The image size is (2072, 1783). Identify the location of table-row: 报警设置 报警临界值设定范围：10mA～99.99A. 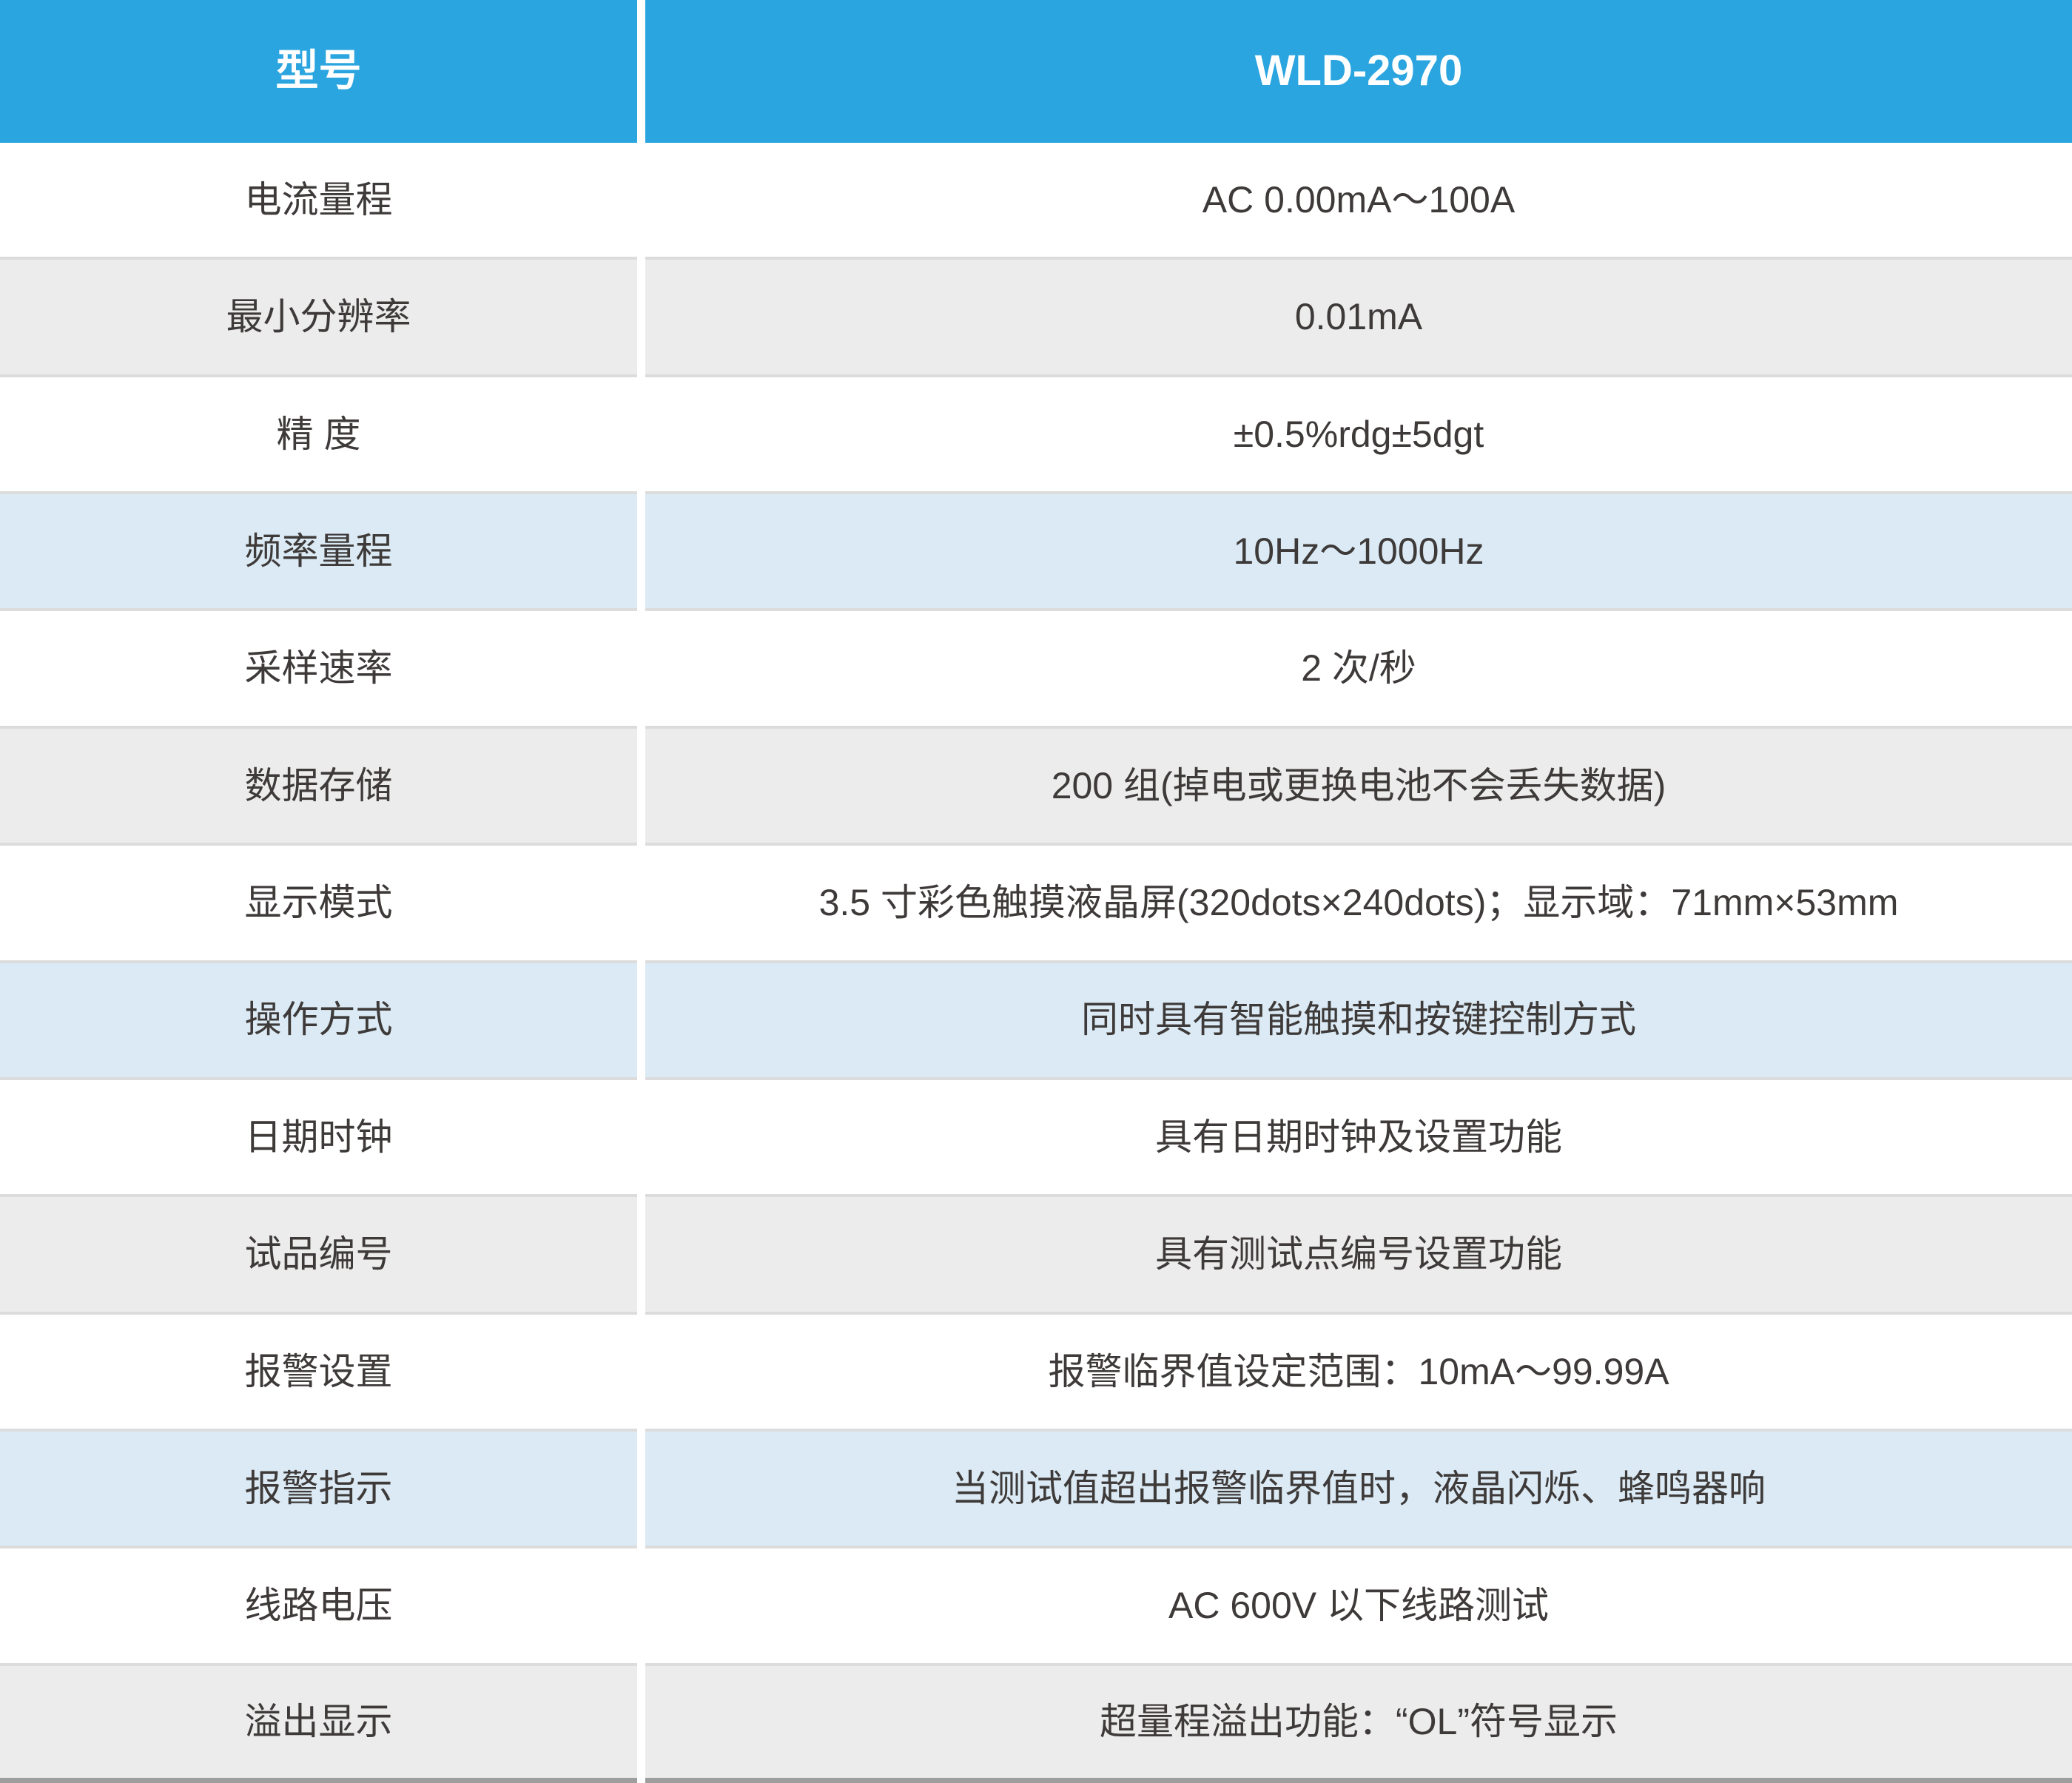
(1036, 1373).